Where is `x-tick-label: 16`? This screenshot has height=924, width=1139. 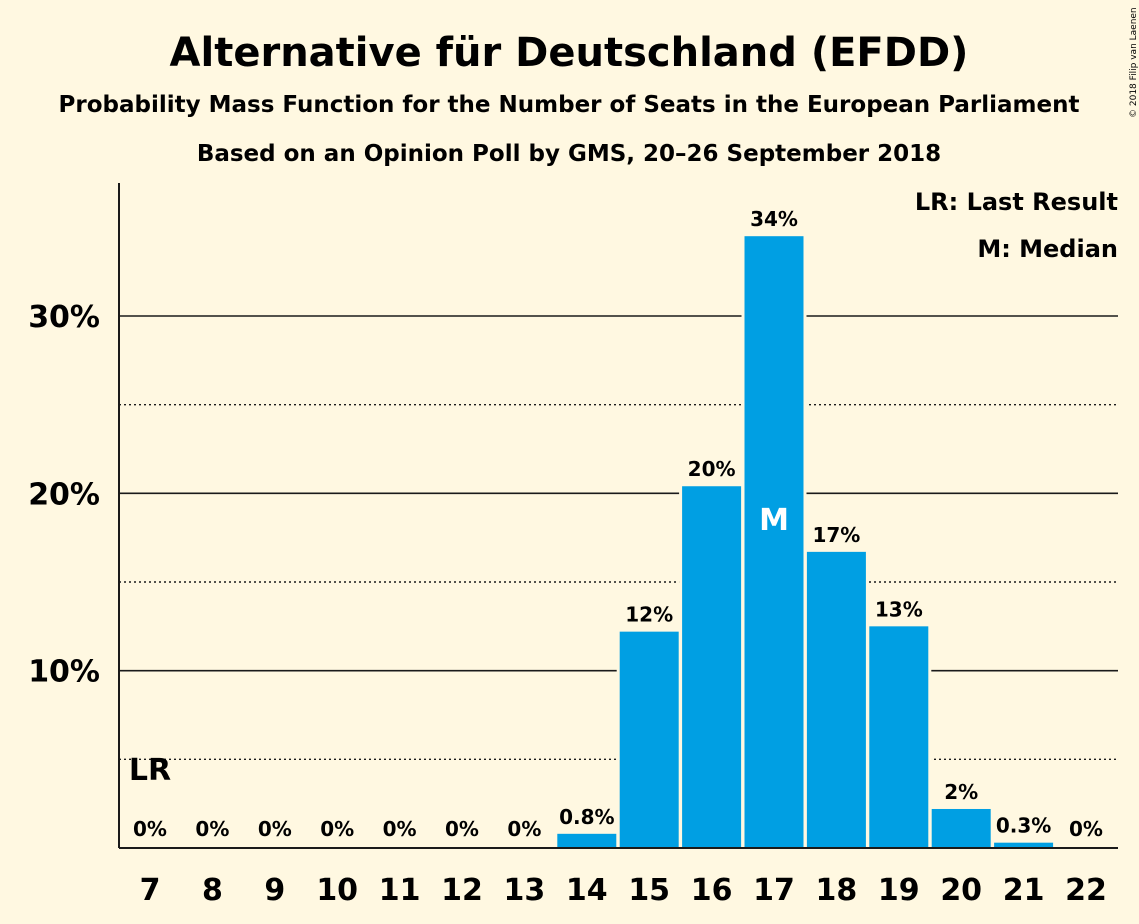 x-tick-label: 16 is located at coordinates (712, 890).